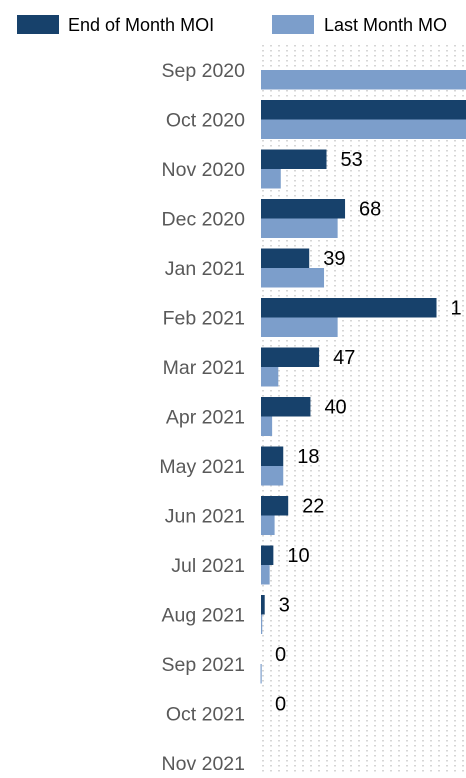  What do you see at coordinates (352, 160) in the screenshot?
I see `data-label: 53` at bounding box center [352, 160].